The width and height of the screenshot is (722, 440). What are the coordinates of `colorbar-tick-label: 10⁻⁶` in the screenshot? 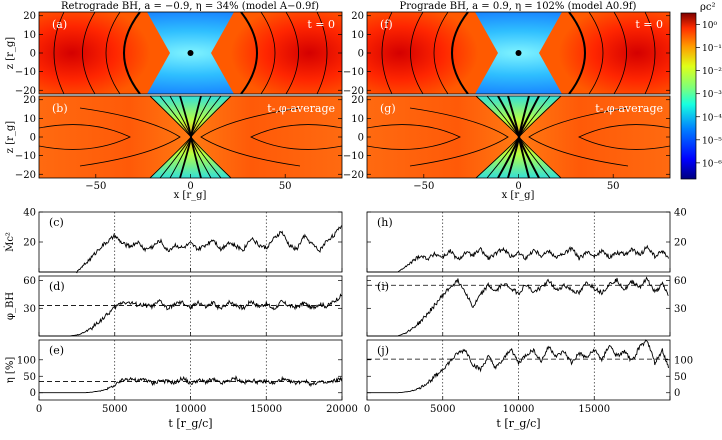 It's located at (712, 164).